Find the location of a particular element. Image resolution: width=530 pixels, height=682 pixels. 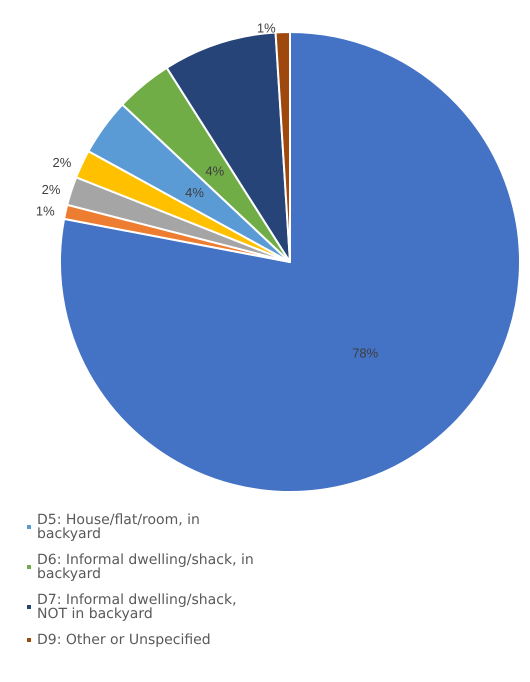

data-label: 78% is located at coordinates (365, 352).